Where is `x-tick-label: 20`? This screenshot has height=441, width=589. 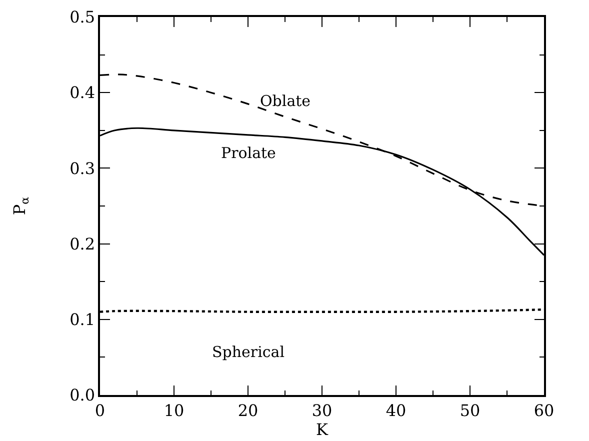
x-tick-label: 20 is located at coordinates (248, 410).